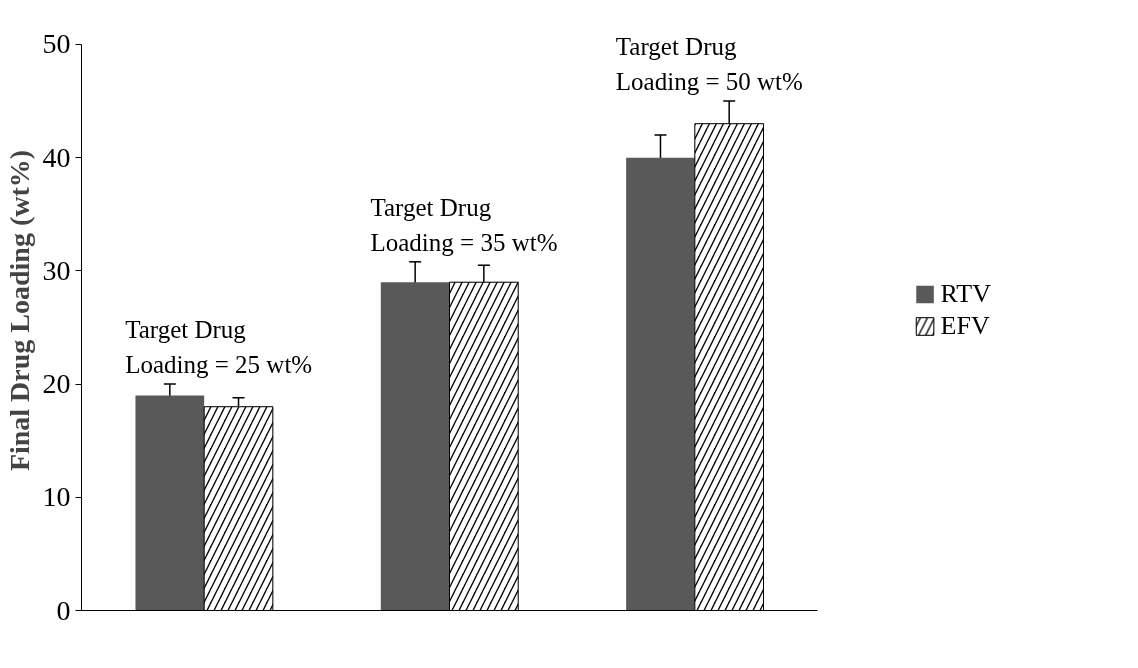 This screenshot has width=1138, height=668. I want to click on y-tick-label: 20, so click(56, 384).